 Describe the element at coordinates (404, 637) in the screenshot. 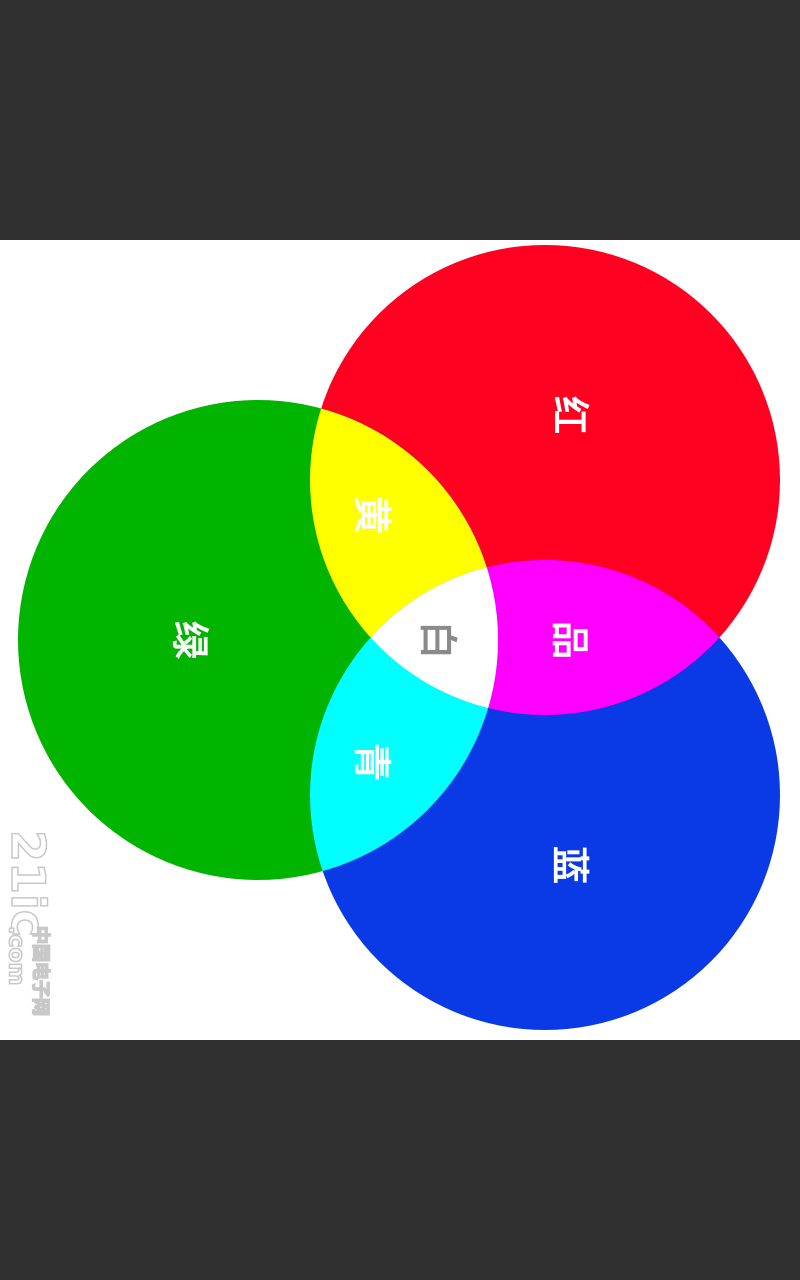

I see `white-overlap` at that location.